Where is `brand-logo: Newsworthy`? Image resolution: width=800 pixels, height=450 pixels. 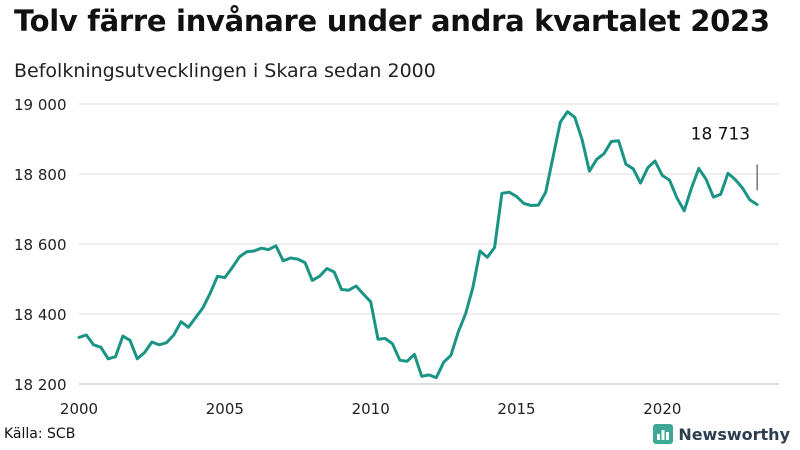 brand-logo: Newsworthy is located at coordinates (721, 434).